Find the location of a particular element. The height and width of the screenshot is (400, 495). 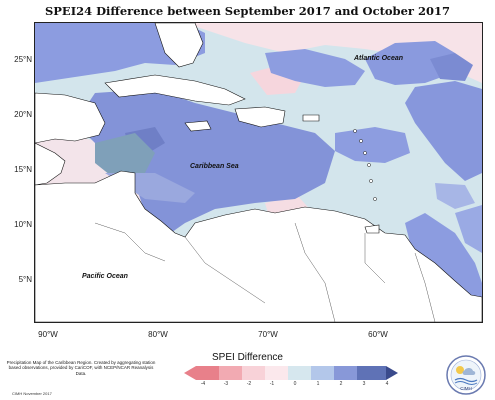

negative-area is located at coordinates (333, 53).